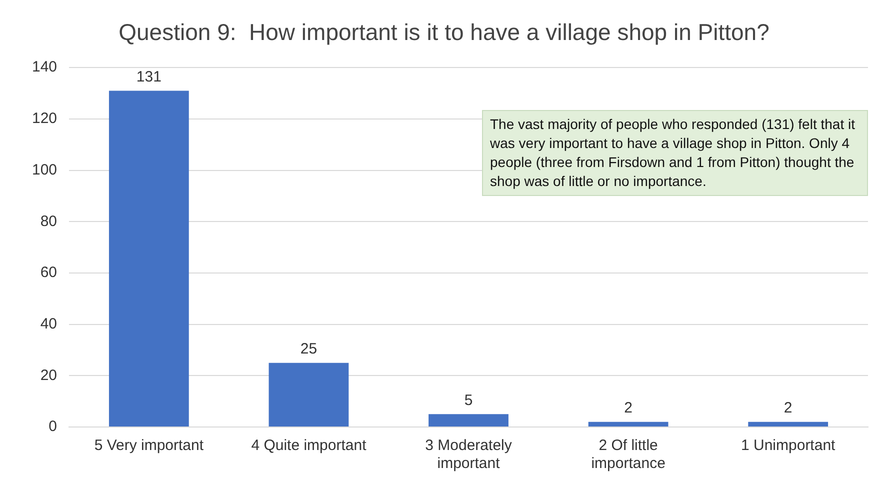 The image size is (878, 483). What do you see at coordinates (49, 221) in the screenshot?
I see `y-tick-label: 80` at bounding box center [49, 221].